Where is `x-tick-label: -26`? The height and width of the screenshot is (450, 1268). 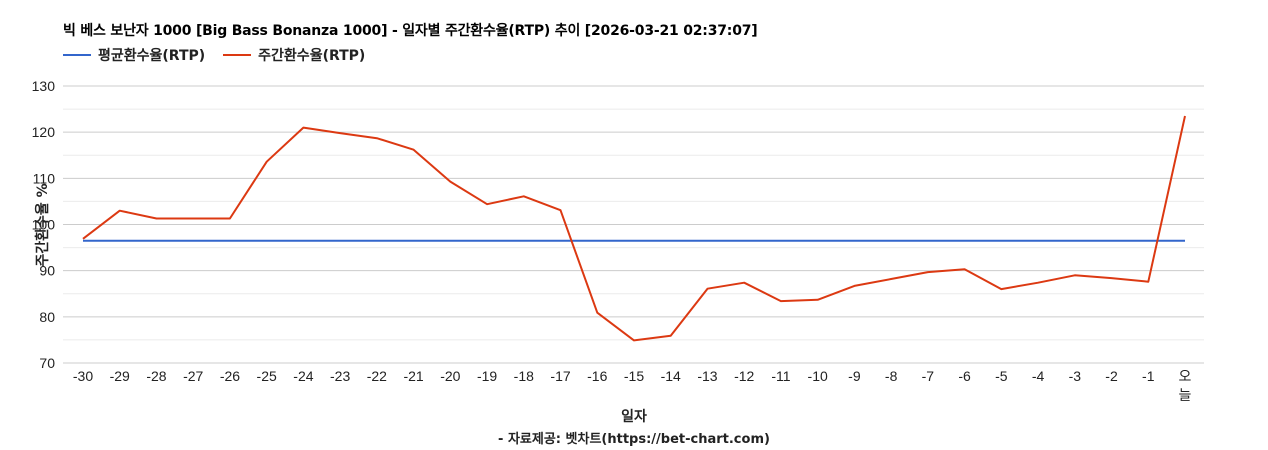
x-tick-label: -26 is located at coordinates (230, 376).